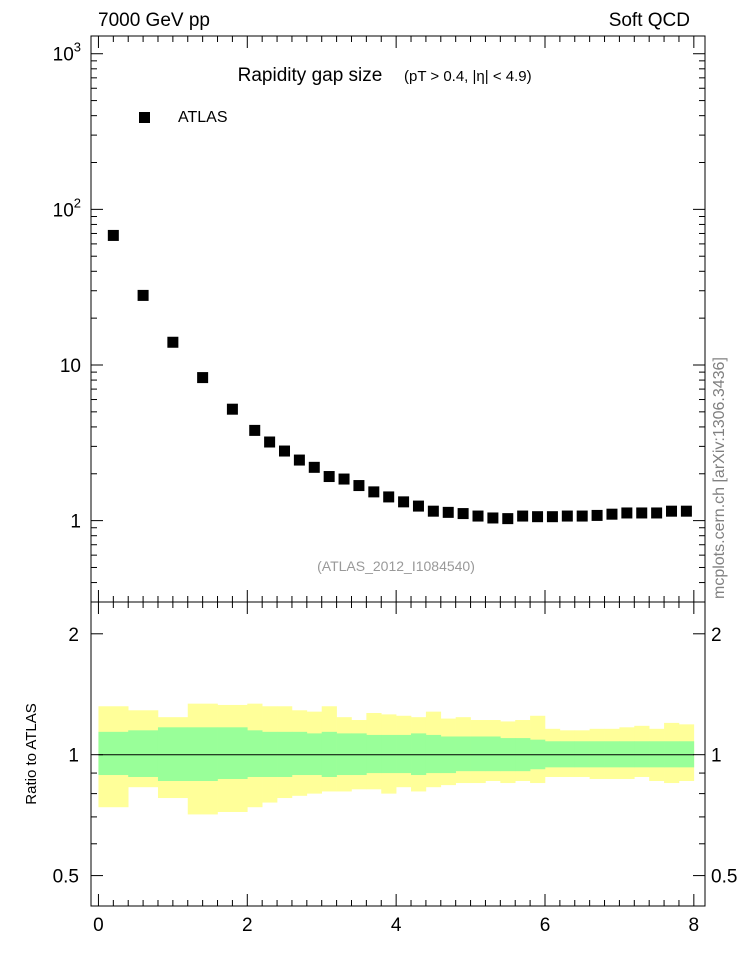  I want to click on header-left: 7000 GeV pp, so click(154, 20).